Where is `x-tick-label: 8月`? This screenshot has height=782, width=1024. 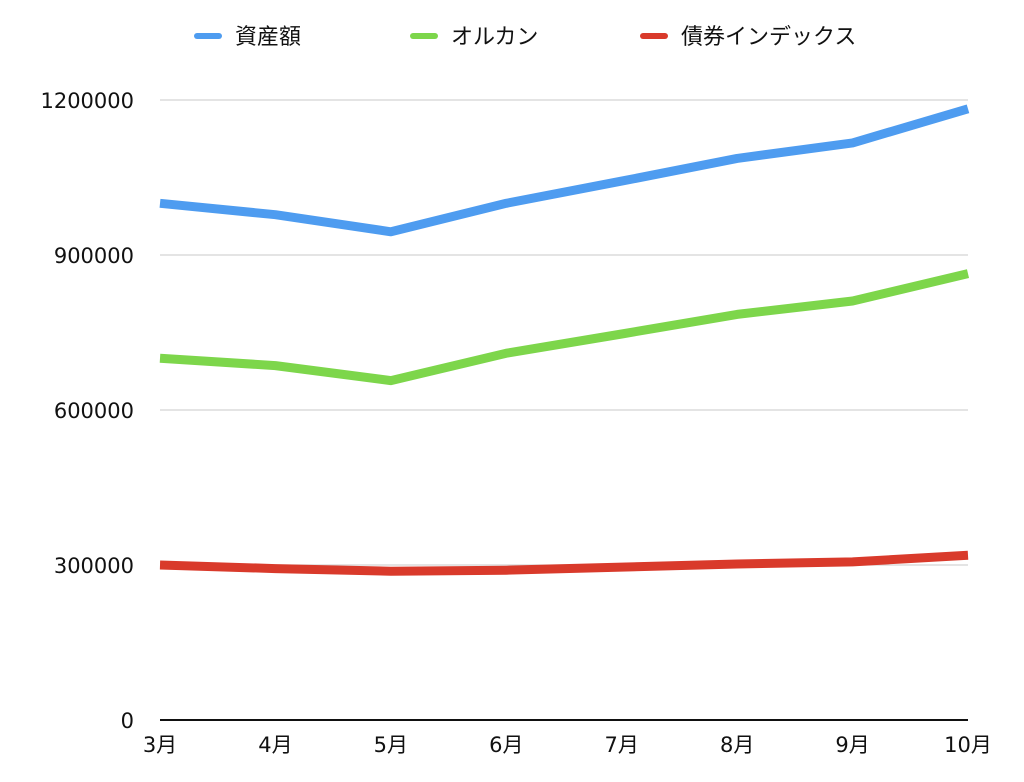 x-tick-label: 8月 is located at coordinates (737, 745).